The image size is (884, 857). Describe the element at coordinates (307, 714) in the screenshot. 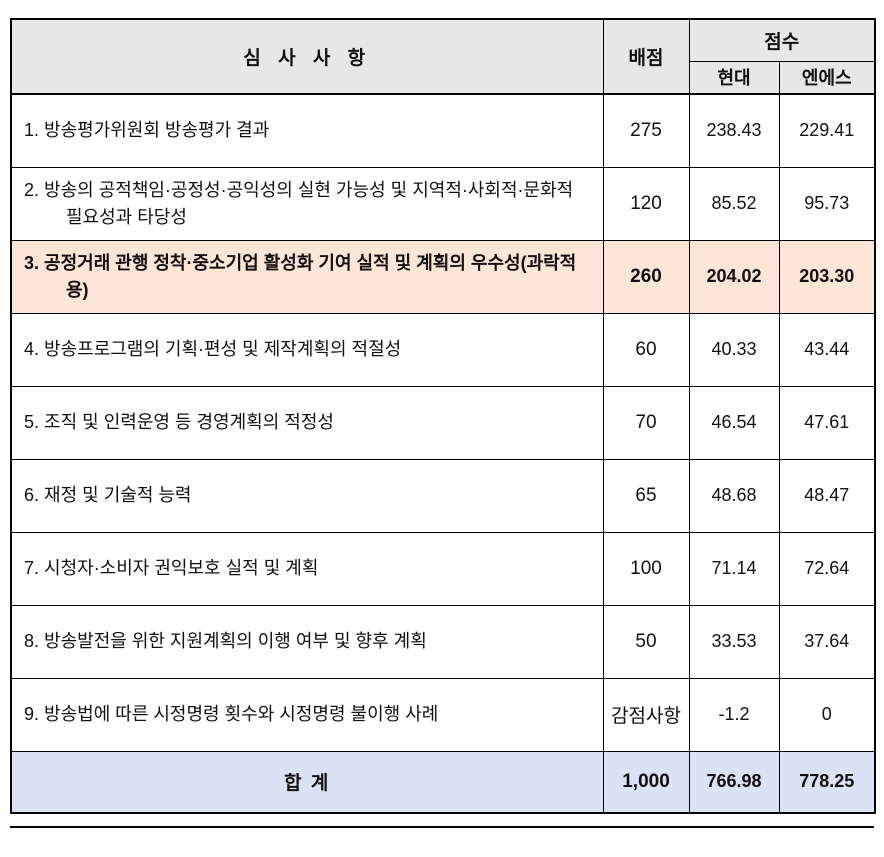

I see `criteria-cell: 9. 방송법에 따른 시정명령 횟수와 시정명령 불이행 사례` at that location.